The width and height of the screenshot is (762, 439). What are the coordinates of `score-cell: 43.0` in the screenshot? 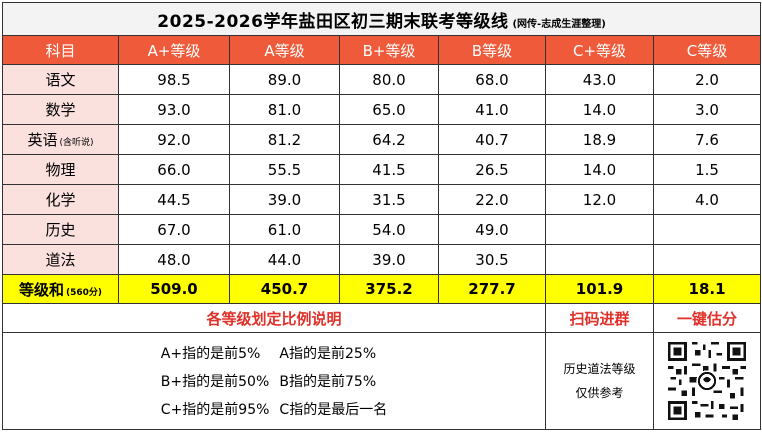 It's located at (599, 79).